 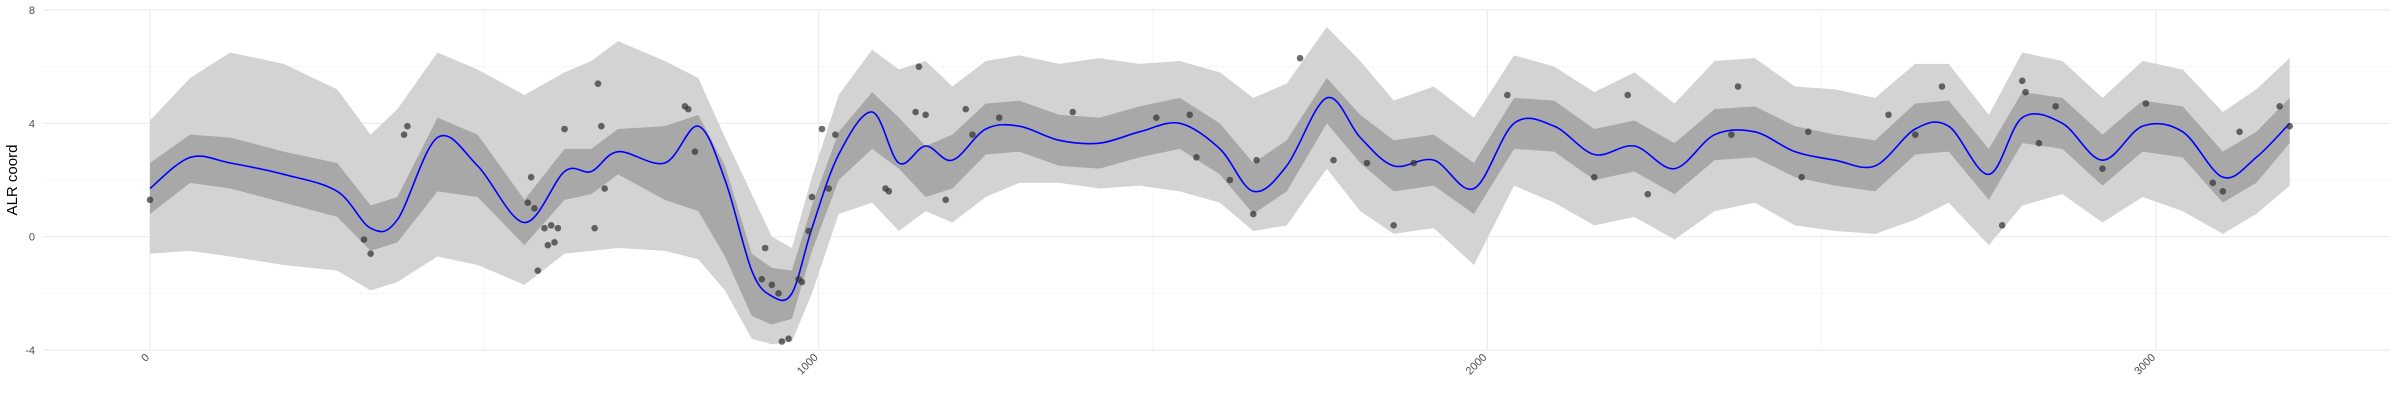 I want to click on y-tick-label: 0, so click(x=32, y=238).